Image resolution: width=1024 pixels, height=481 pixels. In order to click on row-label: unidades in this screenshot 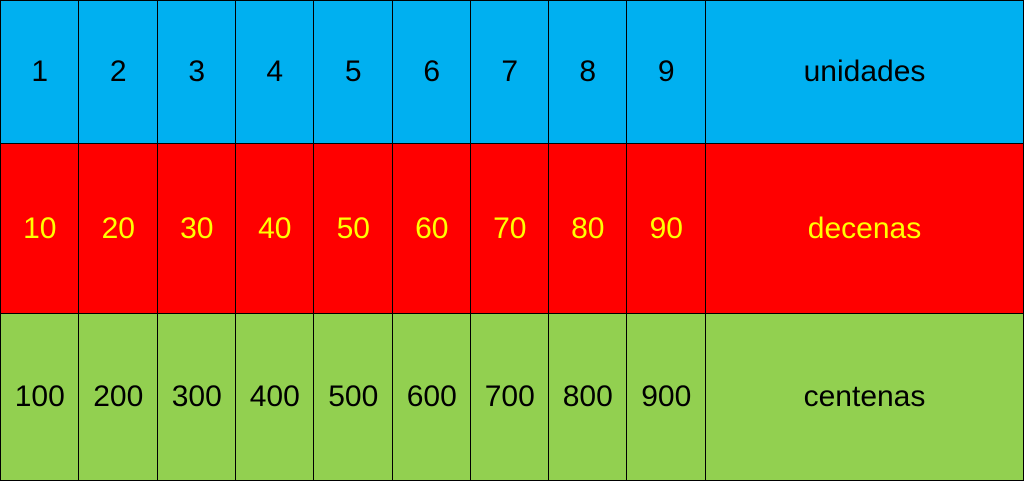, I will do `click(864, 72)`.